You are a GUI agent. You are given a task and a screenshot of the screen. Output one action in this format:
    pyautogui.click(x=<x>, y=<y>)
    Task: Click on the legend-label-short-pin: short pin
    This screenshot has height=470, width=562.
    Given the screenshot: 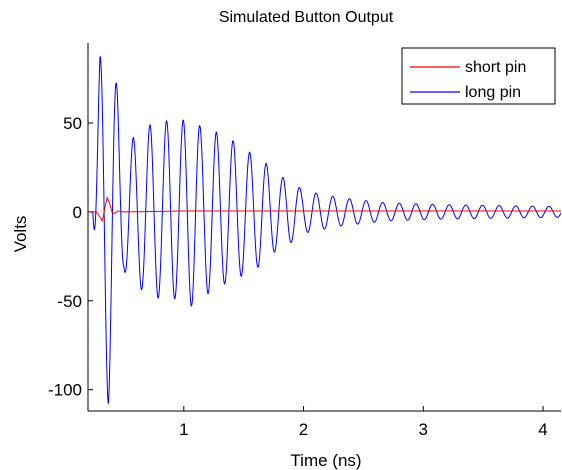 What is the action you would take?
    pyautogui.click(x=495, y=67)
    